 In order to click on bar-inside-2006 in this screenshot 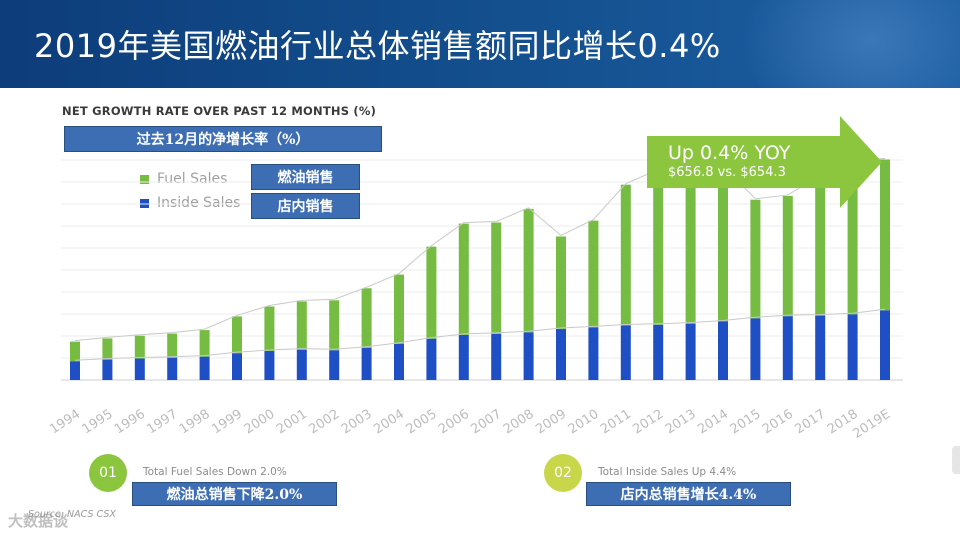, I will do `click(463, 357)`.